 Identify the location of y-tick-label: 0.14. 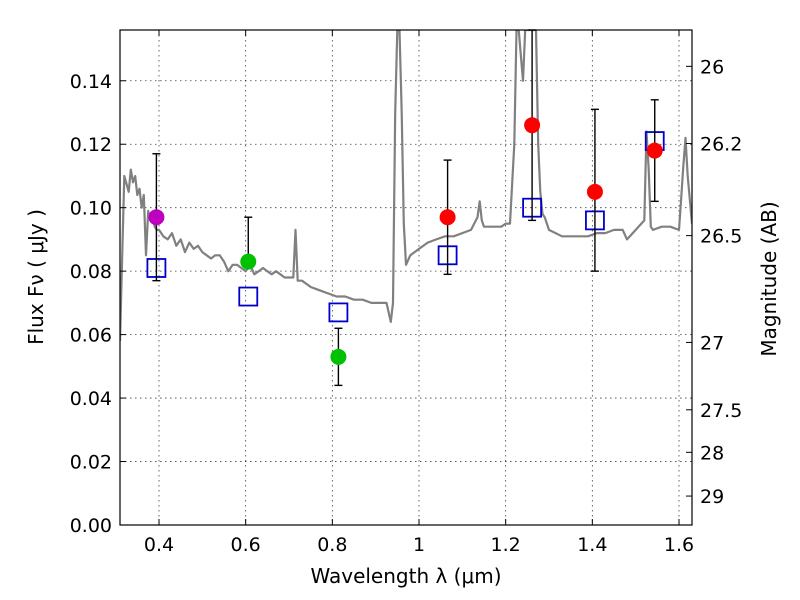
(91, 82).